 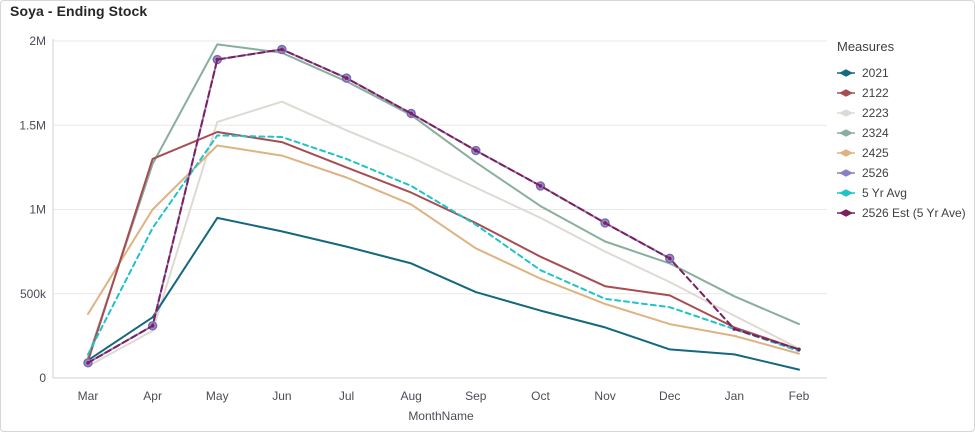 What do you see at coordinates (42, 378) in the screenshot?
I see `y-tick-label: 0` at bounding box center [42, 378].